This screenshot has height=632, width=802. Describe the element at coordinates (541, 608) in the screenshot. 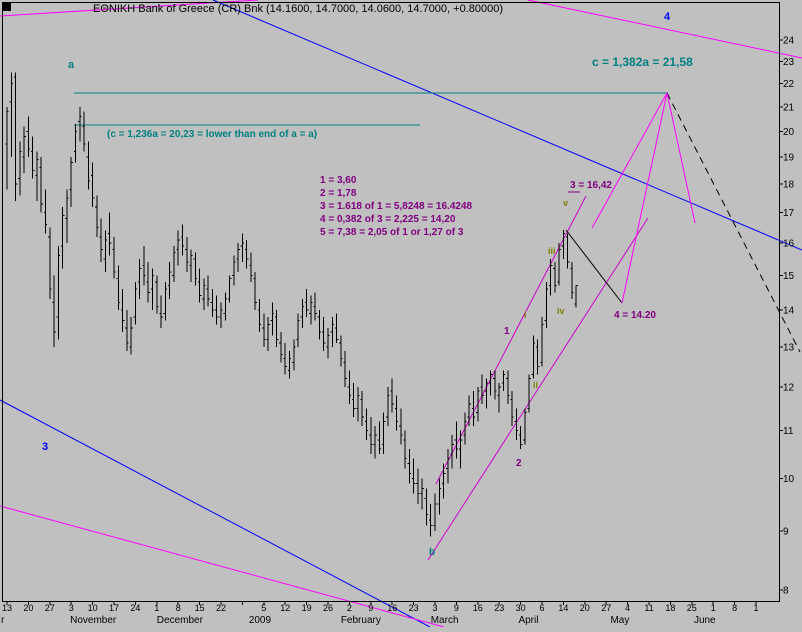

I see `x-tick-label: 6` at that location.